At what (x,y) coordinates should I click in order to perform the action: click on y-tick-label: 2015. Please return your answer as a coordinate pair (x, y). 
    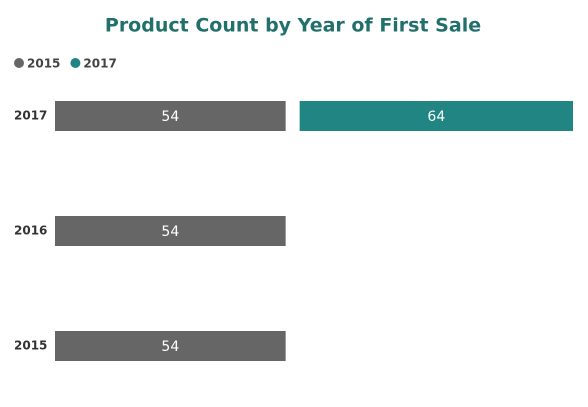
    Looking at the image, I should click on (30, 346).